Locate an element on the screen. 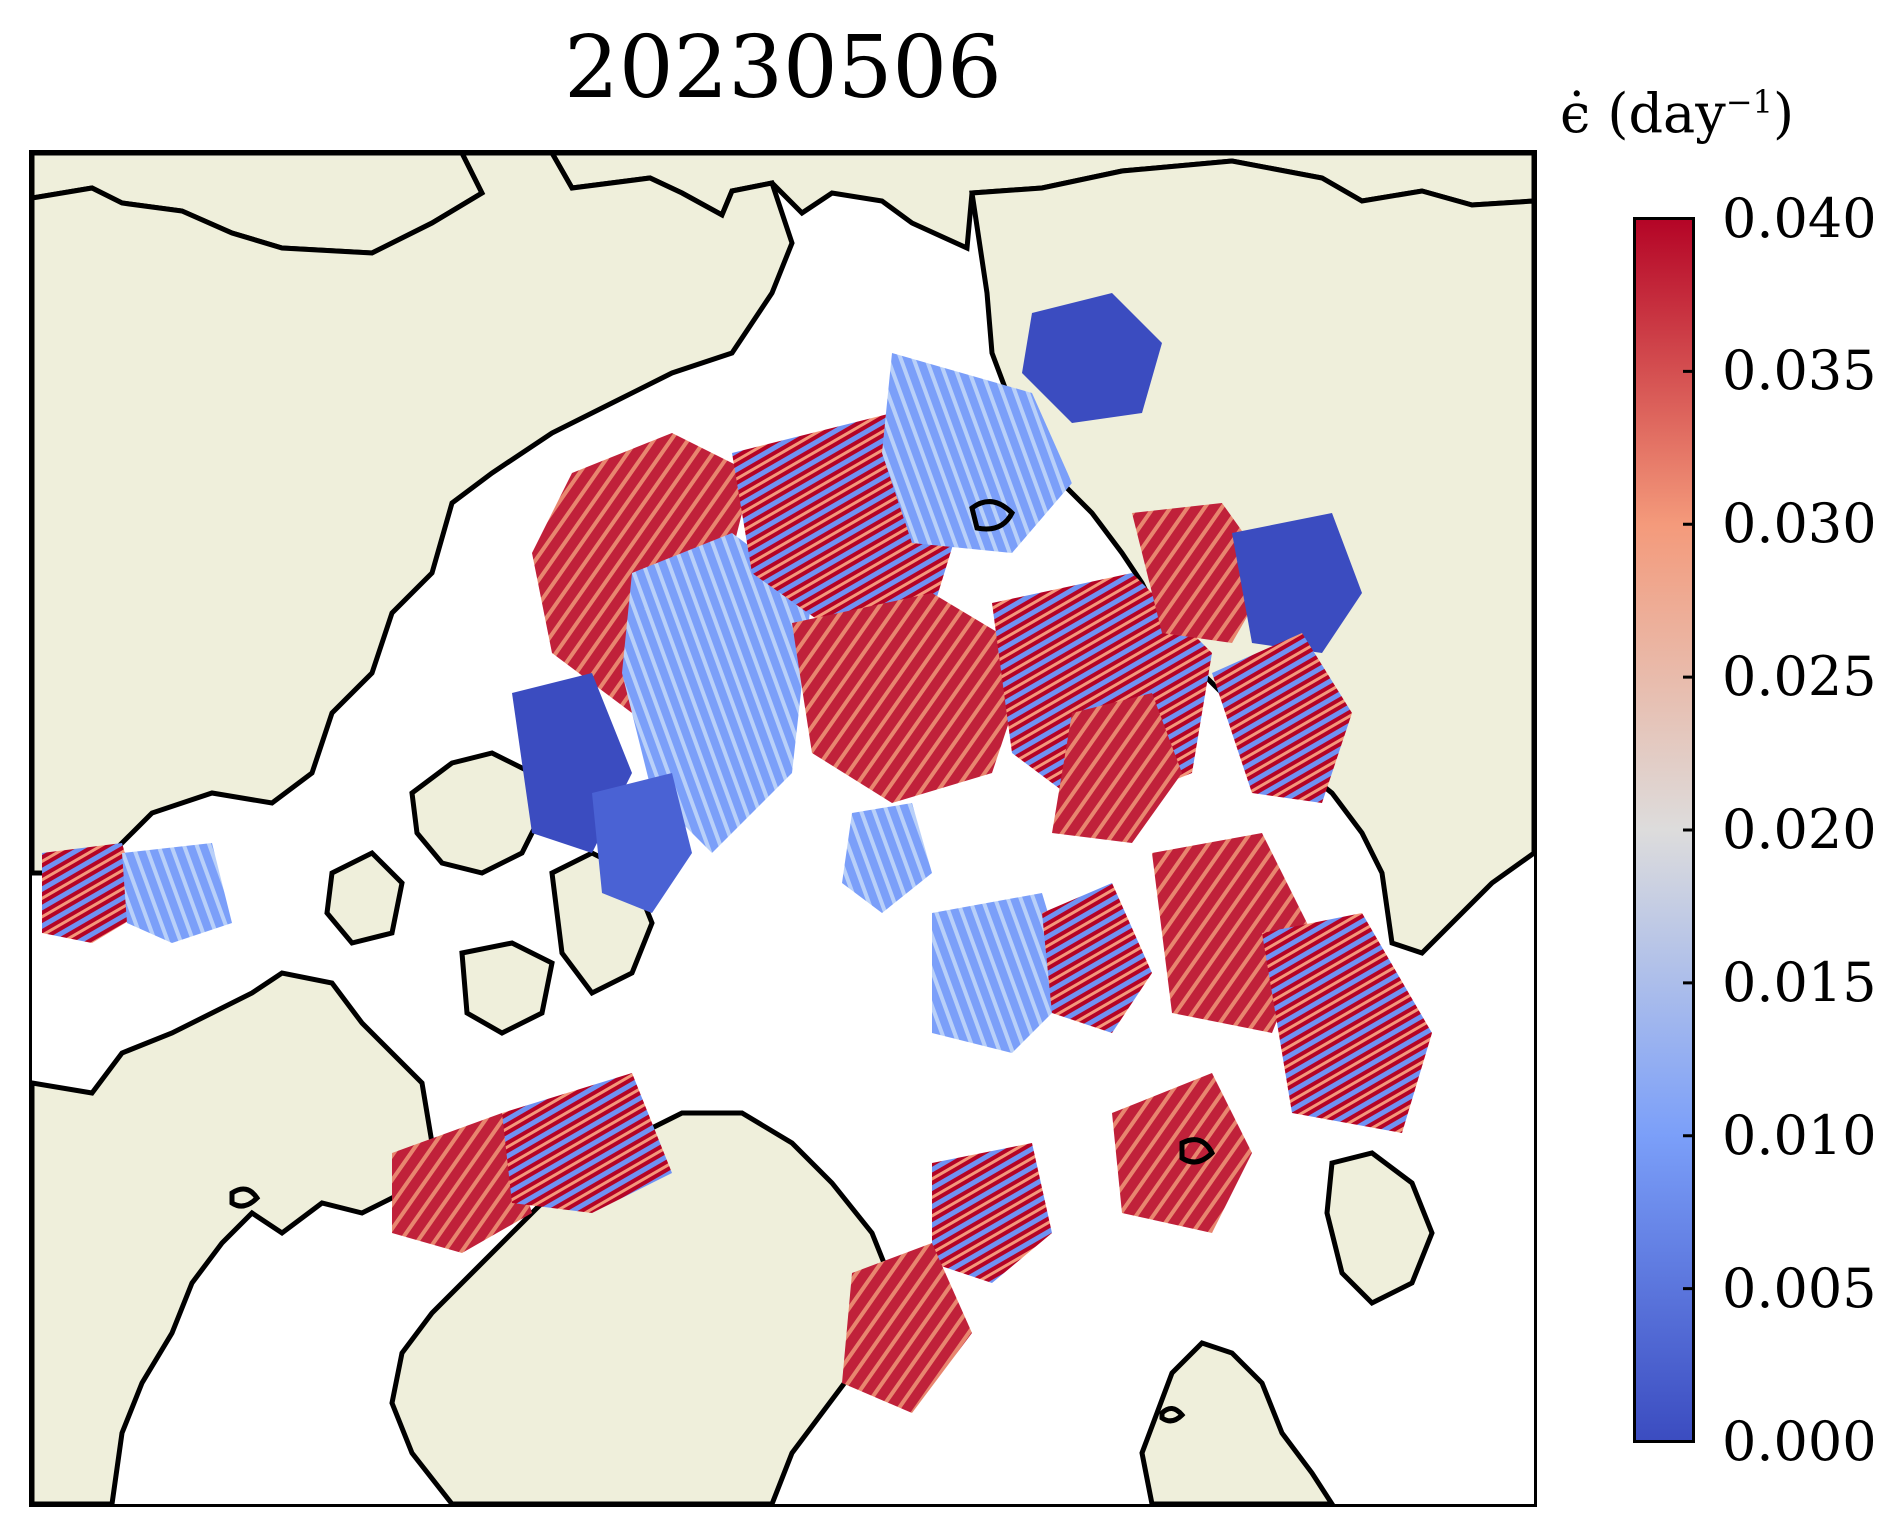 The width and height of the screenshot is (1903, 1529). colorbar-label-close: ) is located at coordinates (1783, 113).